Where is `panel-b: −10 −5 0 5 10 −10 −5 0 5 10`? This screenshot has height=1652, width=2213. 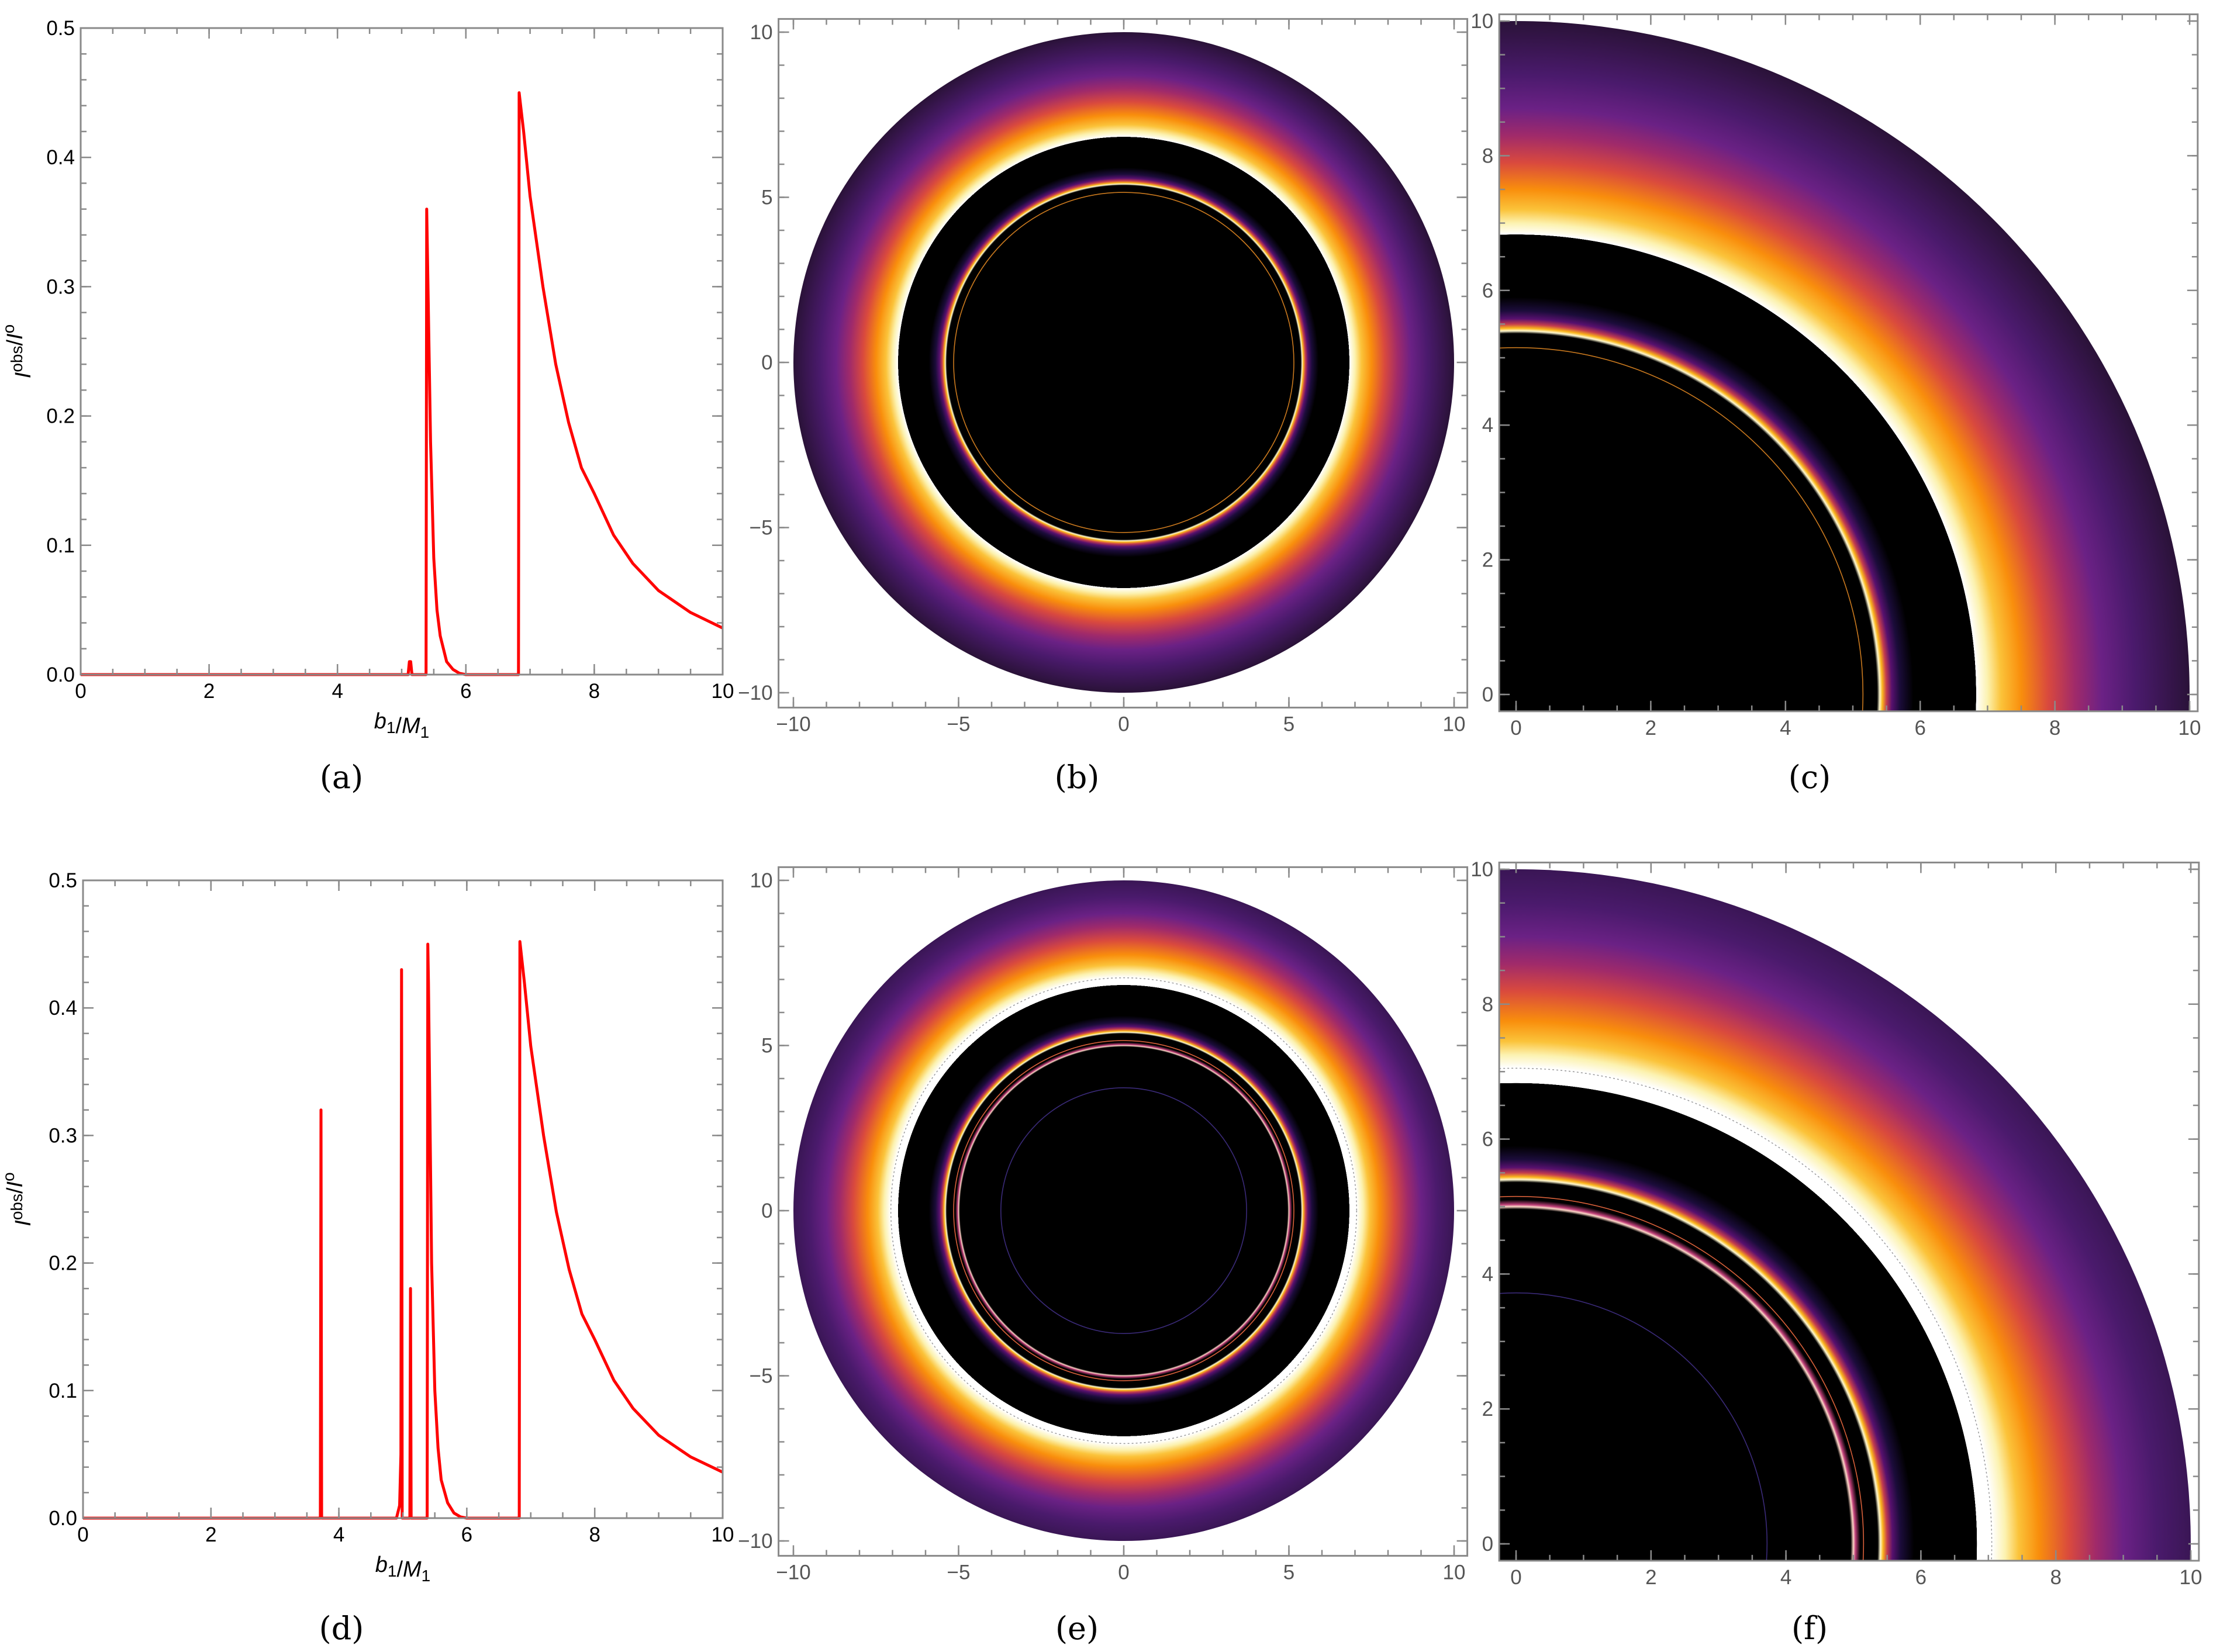
panel-b: −10 −5 0 5 10 −10 −5 0 5 10 is located at coordinates (1103, 377).